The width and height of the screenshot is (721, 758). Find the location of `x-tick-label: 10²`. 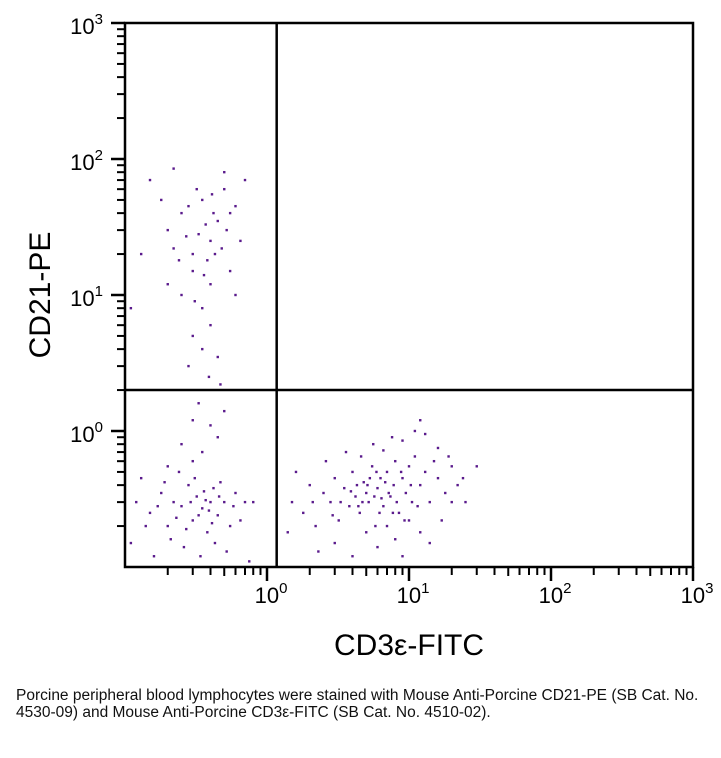

x-tick-label: 10² is located at coordinates (555, 594).